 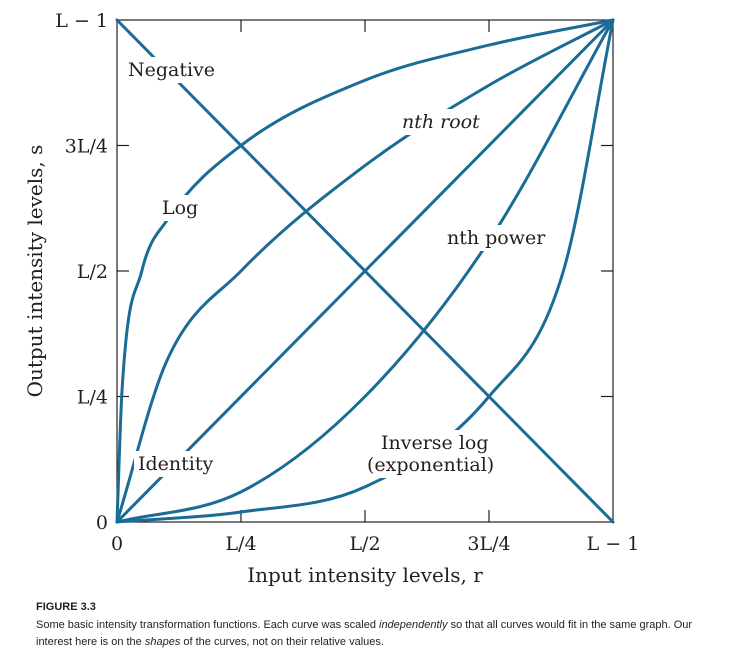 I want to click on break-label-identity, so click(x=176, y=464).